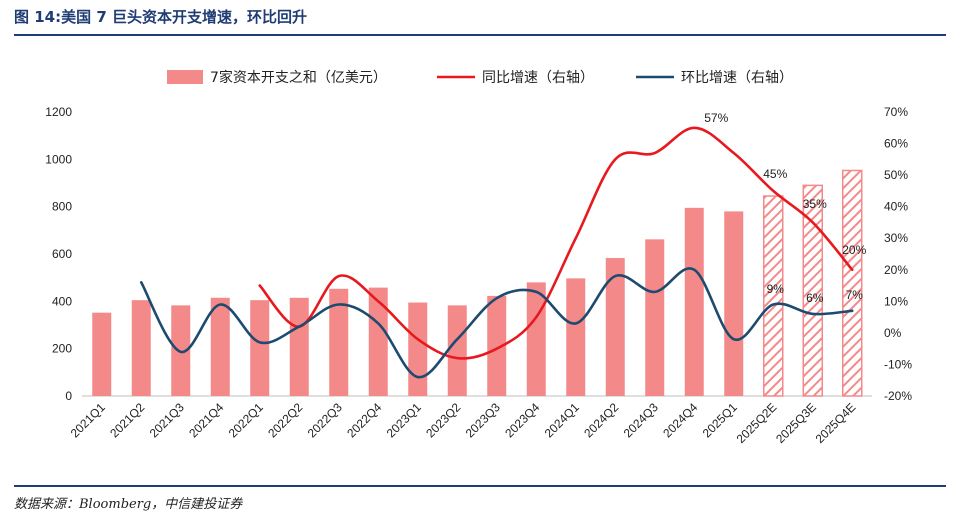 Image resolution: width=960 pixels, height=522 pixels. I want to click on legend: 7家资本开支之和（亿美元） 同比增速（右轴） 环比增速（右轴）, so click(480, 77).